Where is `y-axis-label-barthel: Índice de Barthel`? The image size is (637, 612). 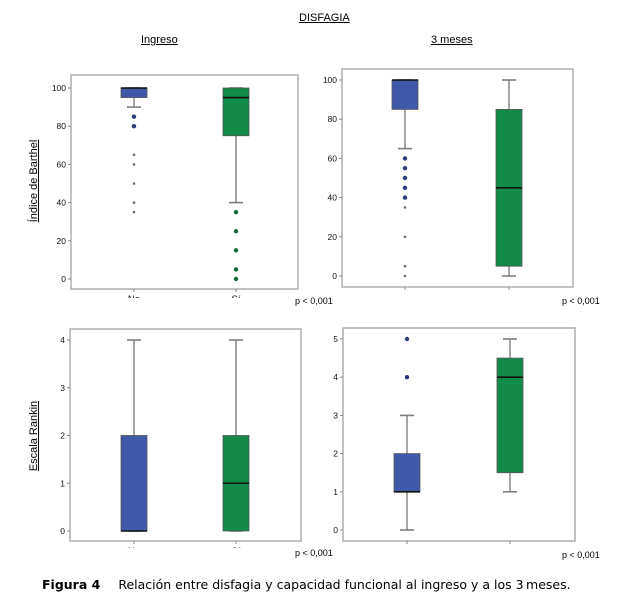
y-axis-label-barthel: Índice de Barthel is located at coordinates (34, 181).